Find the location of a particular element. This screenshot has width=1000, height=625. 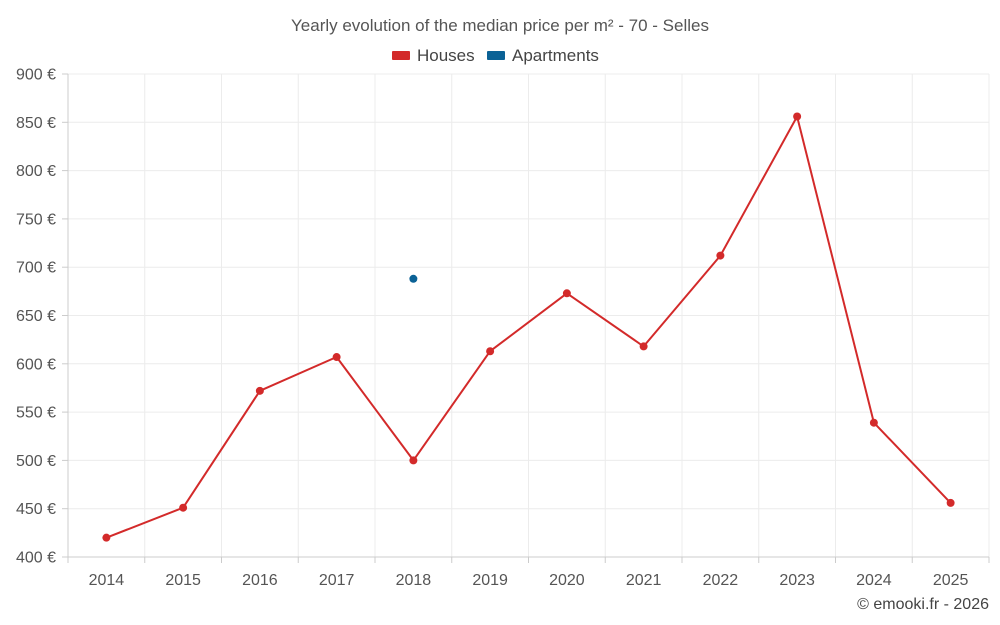

y-tick-label: 700 € is located at coordinates (36, 268).